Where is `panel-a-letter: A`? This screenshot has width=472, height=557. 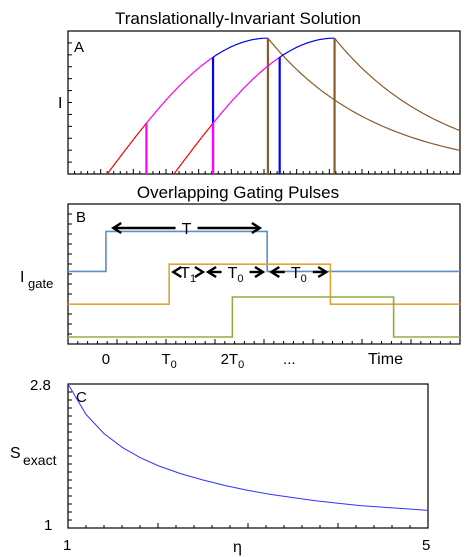
panel-a-letter: A is located at coordinates (79, 47).